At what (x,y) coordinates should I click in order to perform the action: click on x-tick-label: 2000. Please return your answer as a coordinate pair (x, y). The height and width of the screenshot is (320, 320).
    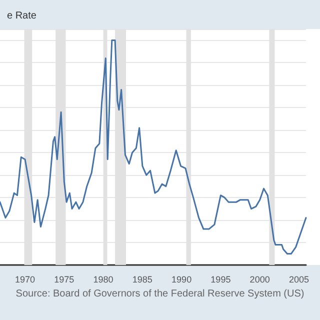
    Looking at the image, I should click on (260, 279).